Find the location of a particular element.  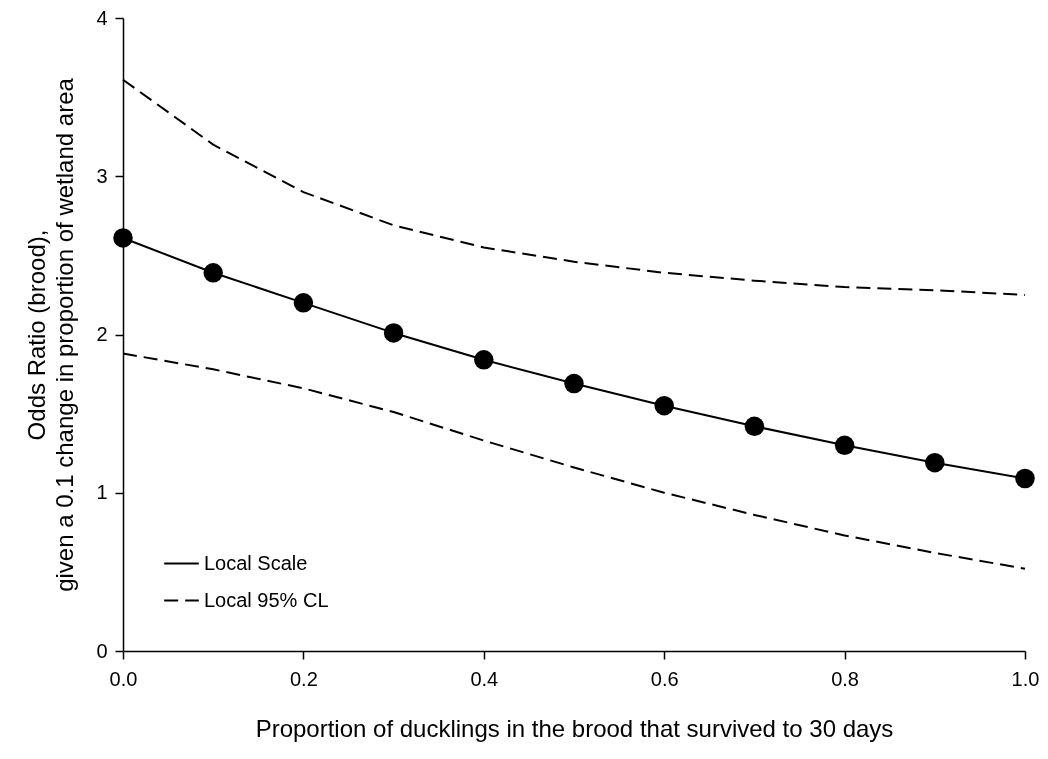

x-axis-title: Proportion of ducklings in the brood that survived to 30 days is located at coordinates (574, 728).